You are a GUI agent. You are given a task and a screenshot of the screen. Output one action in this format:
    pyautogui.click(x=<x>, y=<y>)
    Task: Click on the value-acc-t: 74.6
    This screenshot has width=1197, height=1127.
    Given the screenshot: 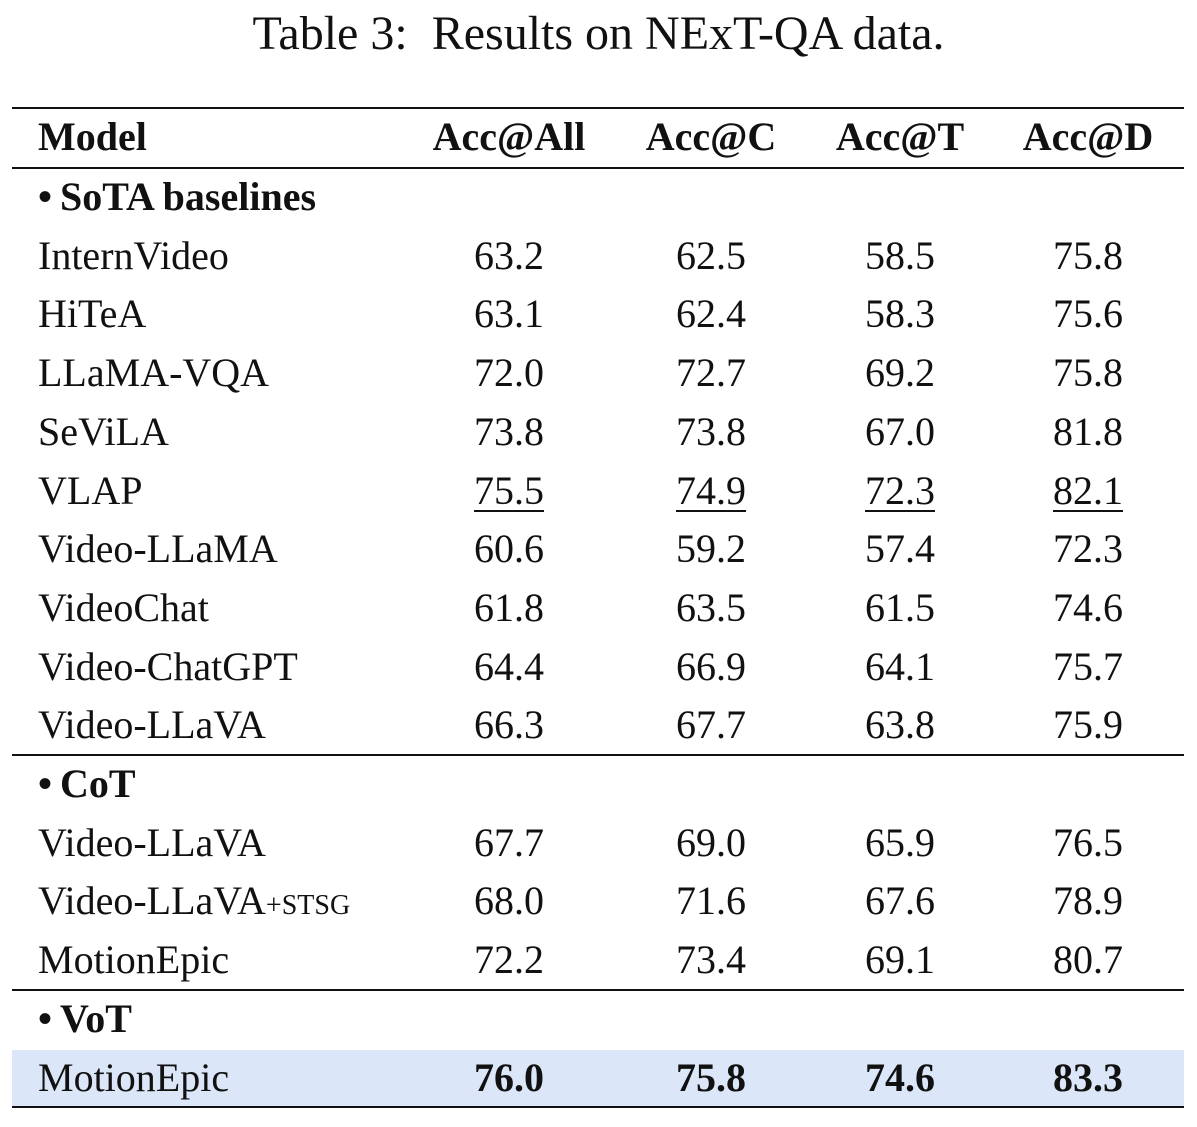 What is the action you would take?
    pyautogui.click(x=900, y=1078)
    